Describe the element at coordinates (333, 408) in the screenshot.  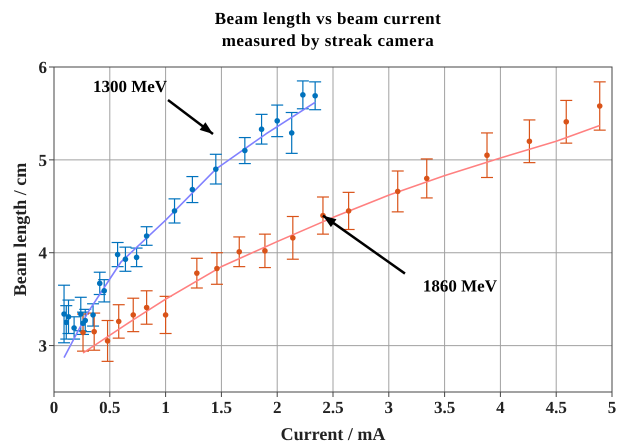
I see `x-tick-label: 2.5` at that location.